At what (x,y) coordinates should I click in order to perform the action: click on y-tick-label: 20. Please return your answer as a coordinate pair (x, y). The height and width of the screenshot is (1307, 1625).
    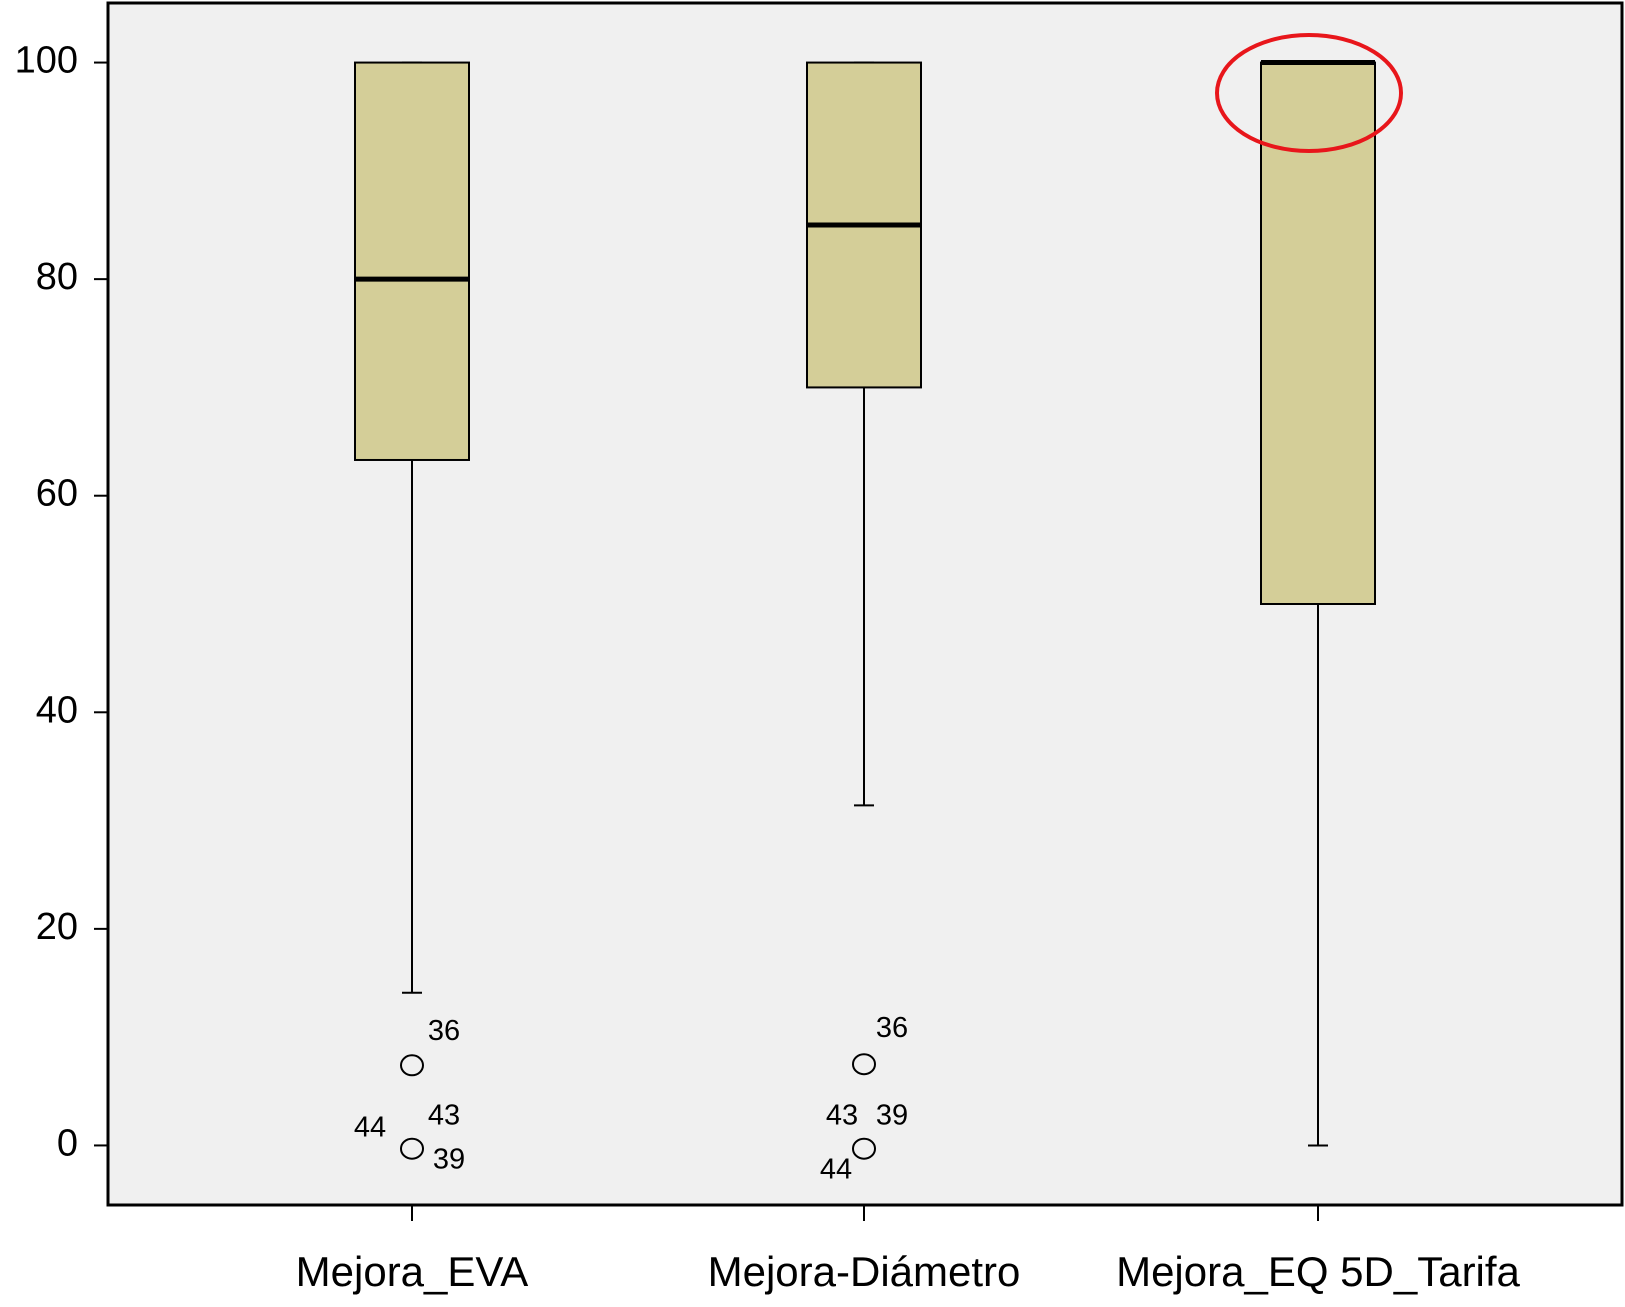
    Looking at the image, I should click on (57, 927).